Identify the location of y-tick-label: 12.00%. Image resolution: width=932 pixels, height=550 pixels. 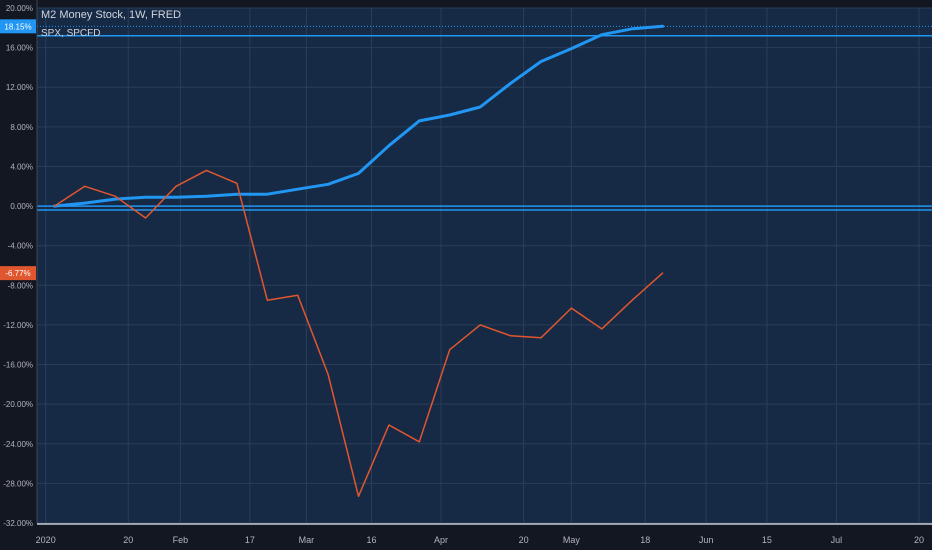
(19, 87).